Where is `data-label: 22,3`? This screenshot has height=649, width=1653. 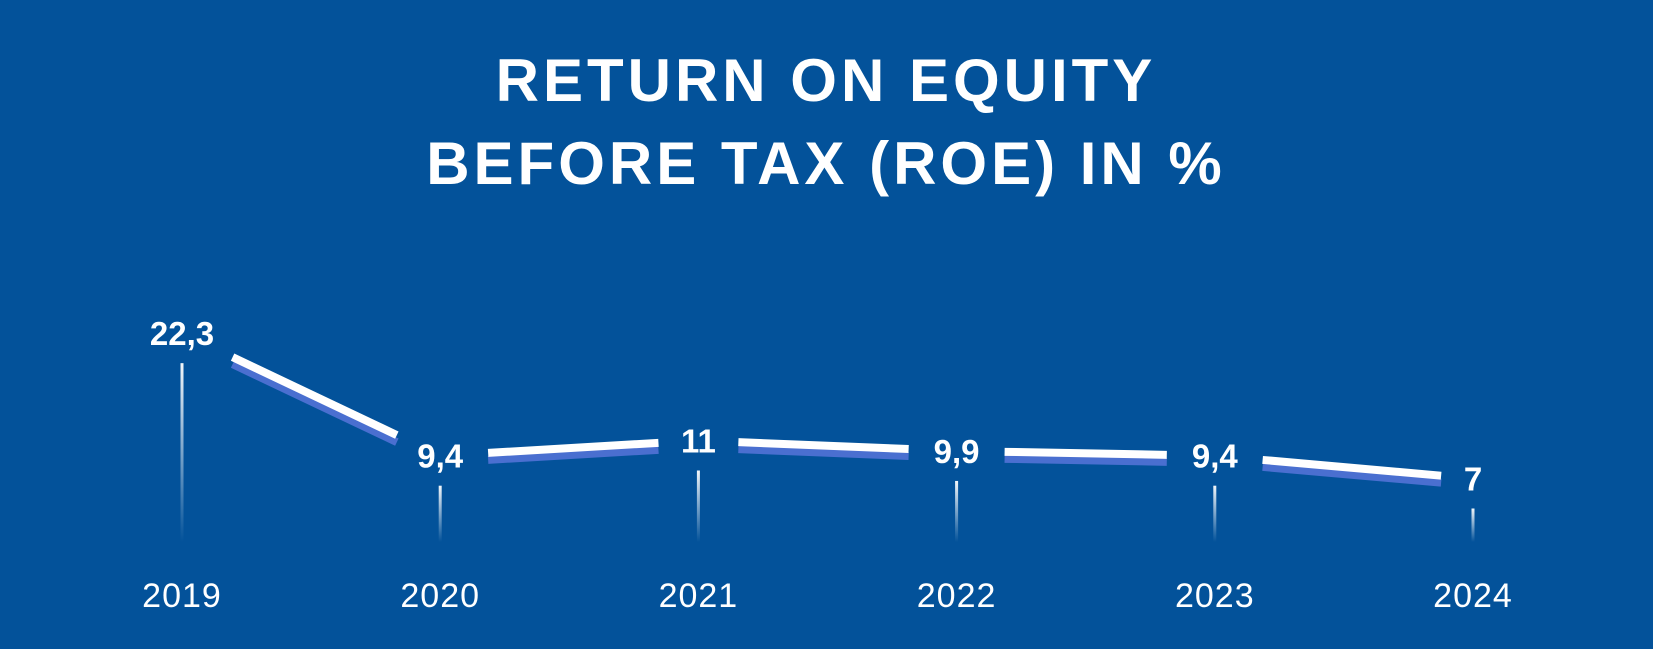
data-label: 22,3 is located at coordinates (182, 333).